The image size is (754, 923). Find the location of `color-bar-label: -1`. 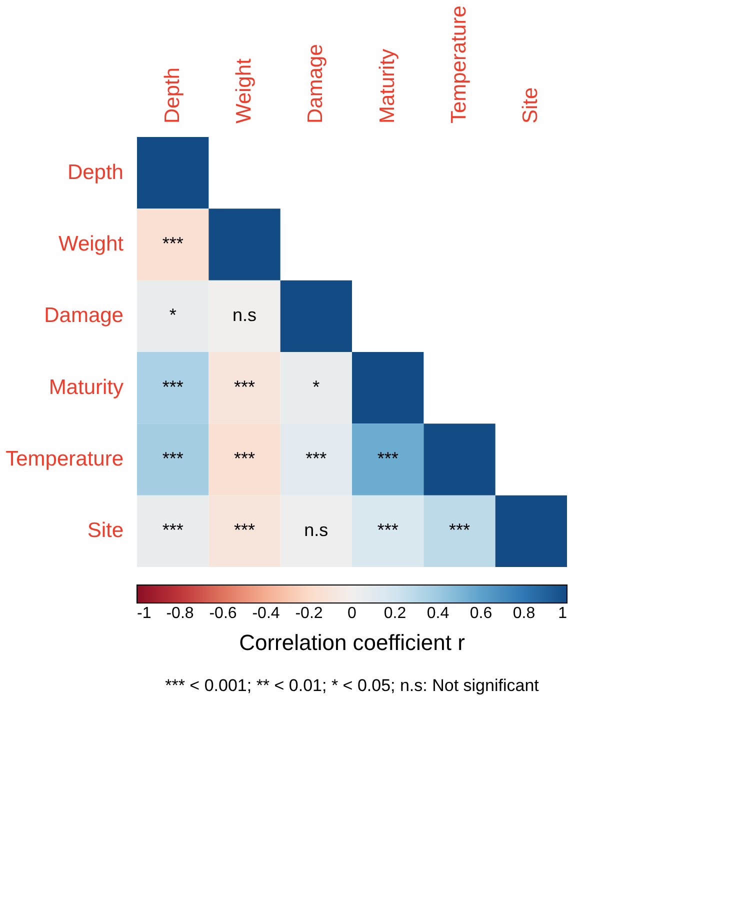

color-bar-label: -1 is located at coordinates (144, 613).